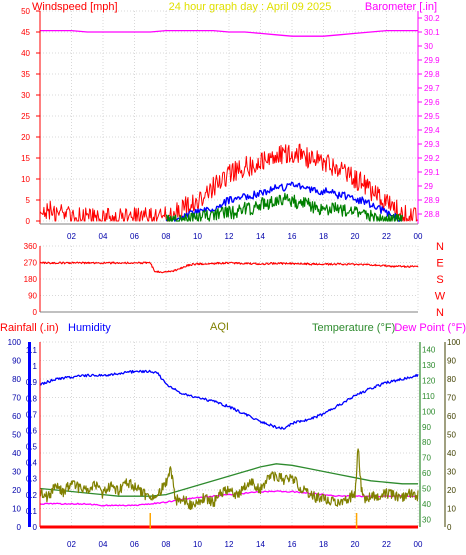 This screenshot has width=466, height=555. Describe the element at coordinates (428, 186) in the screenshot. I see `barometer-tick-label-2: 29` at that location.